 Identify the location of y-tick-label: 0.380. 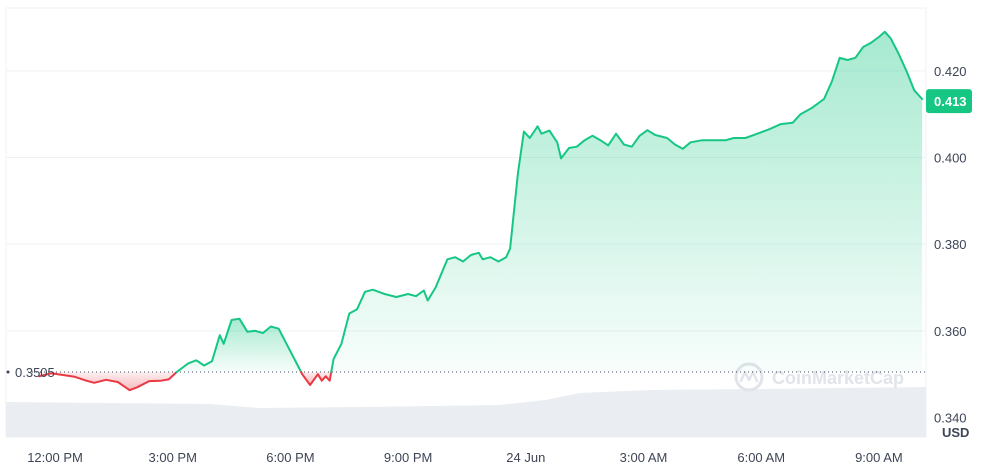
(950, 244).